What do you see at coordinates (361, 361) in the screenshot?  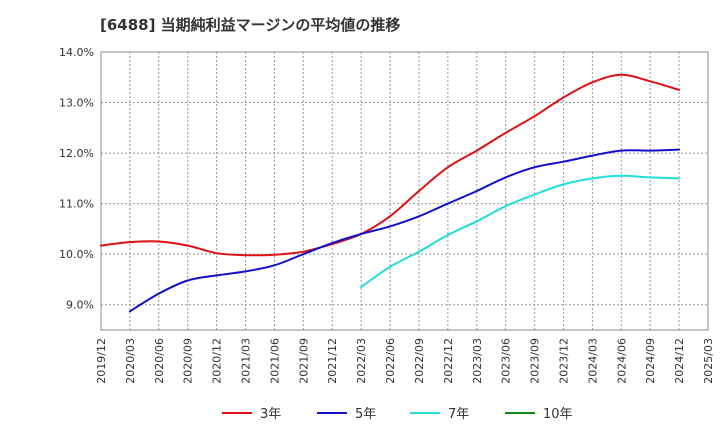 I see `x-tick-label: 2022/03` at bounding box center [361, 361].